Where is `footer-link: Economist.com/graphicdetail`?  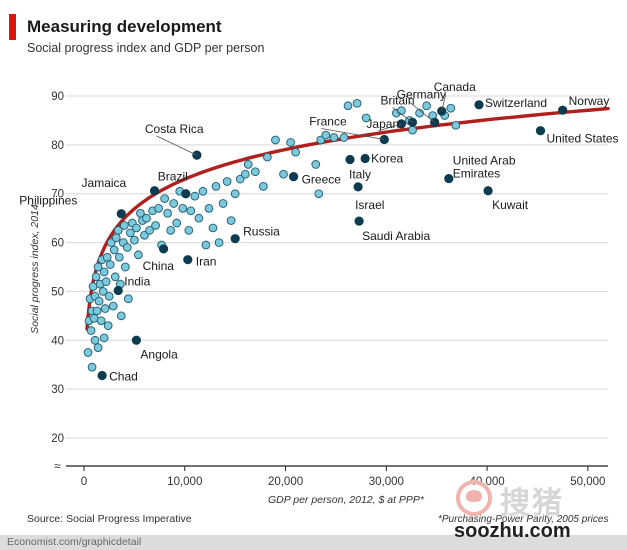 footer-link: Economist.com/graphicdetail is located at coordinates (74, 542).